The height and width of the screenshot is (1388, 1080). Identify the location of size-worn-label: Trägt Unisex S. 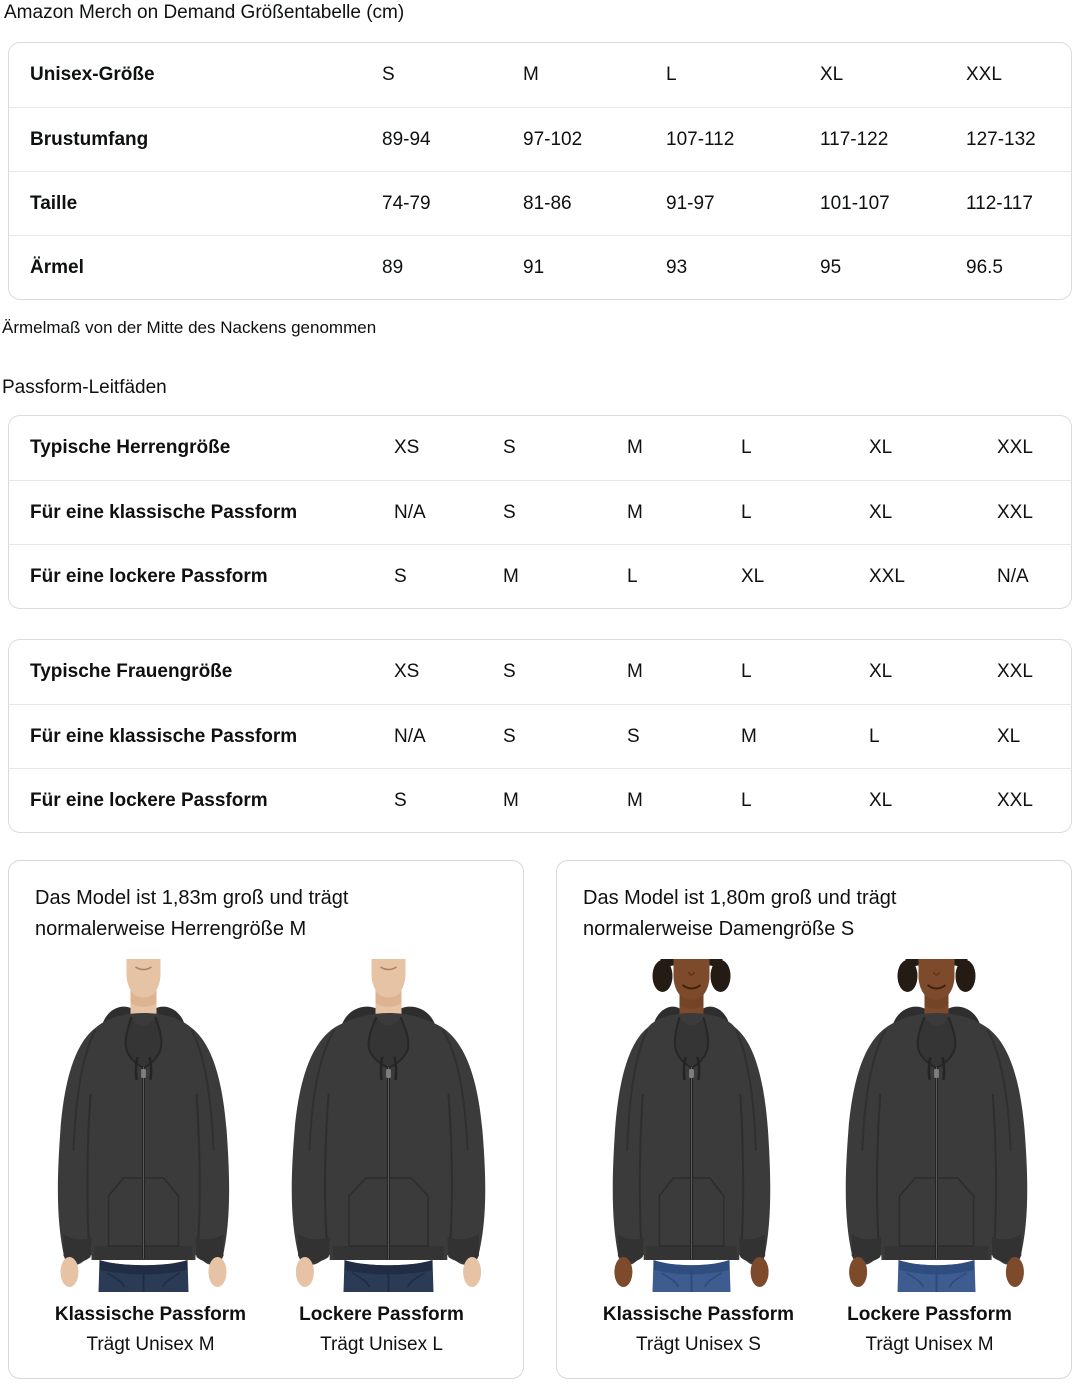
(698, 1344).